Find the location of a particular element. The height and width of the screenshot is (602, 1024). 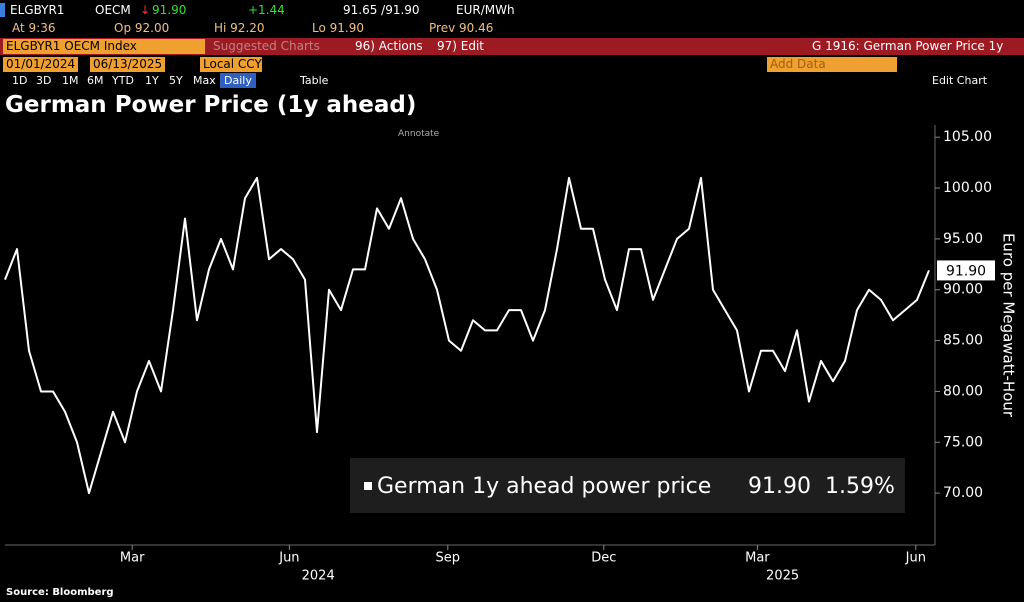

y-tick-label: 100.00 is located at coordinates (967, 188).